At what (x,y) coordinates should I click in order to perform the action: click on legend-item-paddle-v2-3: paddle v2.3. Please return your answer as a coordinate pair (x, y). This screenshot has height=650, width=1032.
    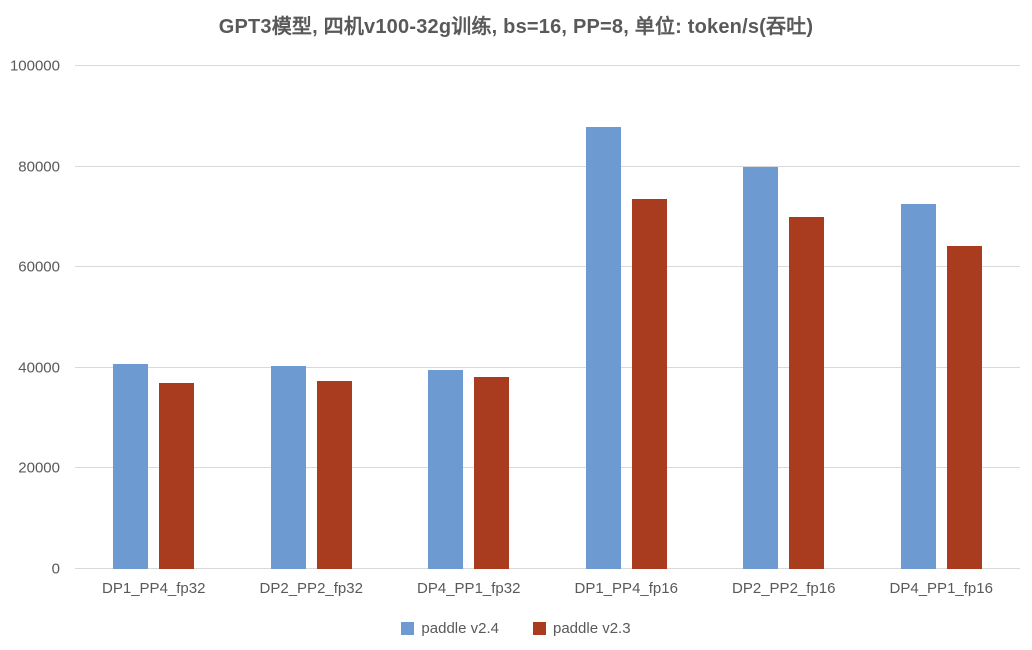
    Looking at the image, I should click on (582, 628).